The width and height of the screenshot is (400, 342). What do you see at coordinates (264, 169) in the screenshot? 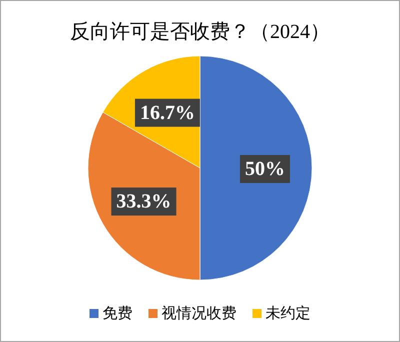
I see `data-label: 50%` at bounding box center [264, 169].